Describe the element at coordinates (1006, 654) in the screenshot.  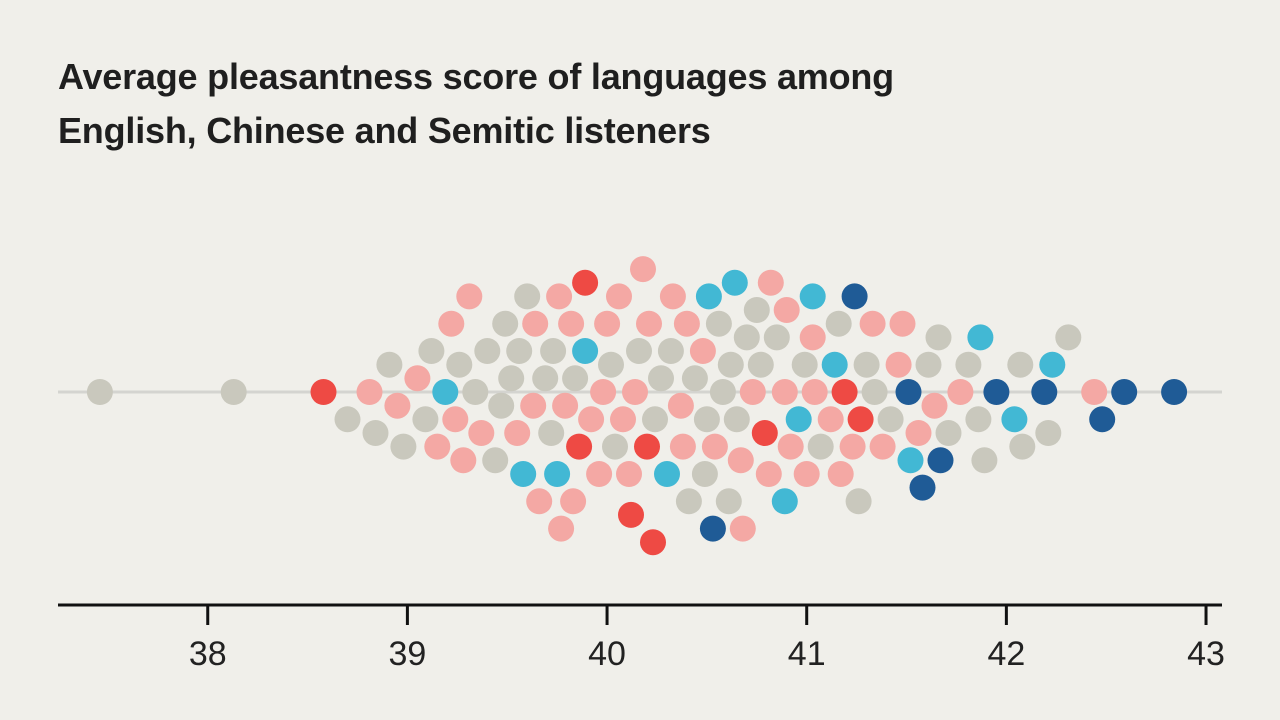
I see `x-tick-label: 42` at that location.